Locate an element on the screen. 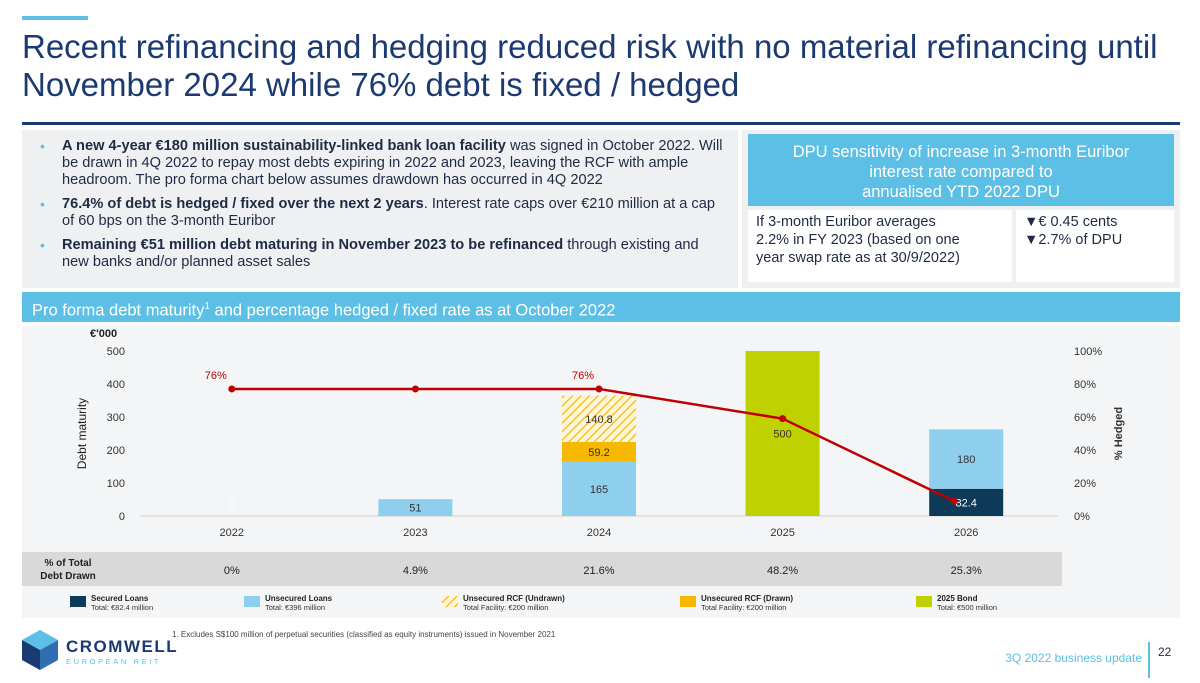 This screenshot has width=1200, height=683. footer-update-label: 3Q 2022 business update is located at coordinates (1073, 658).